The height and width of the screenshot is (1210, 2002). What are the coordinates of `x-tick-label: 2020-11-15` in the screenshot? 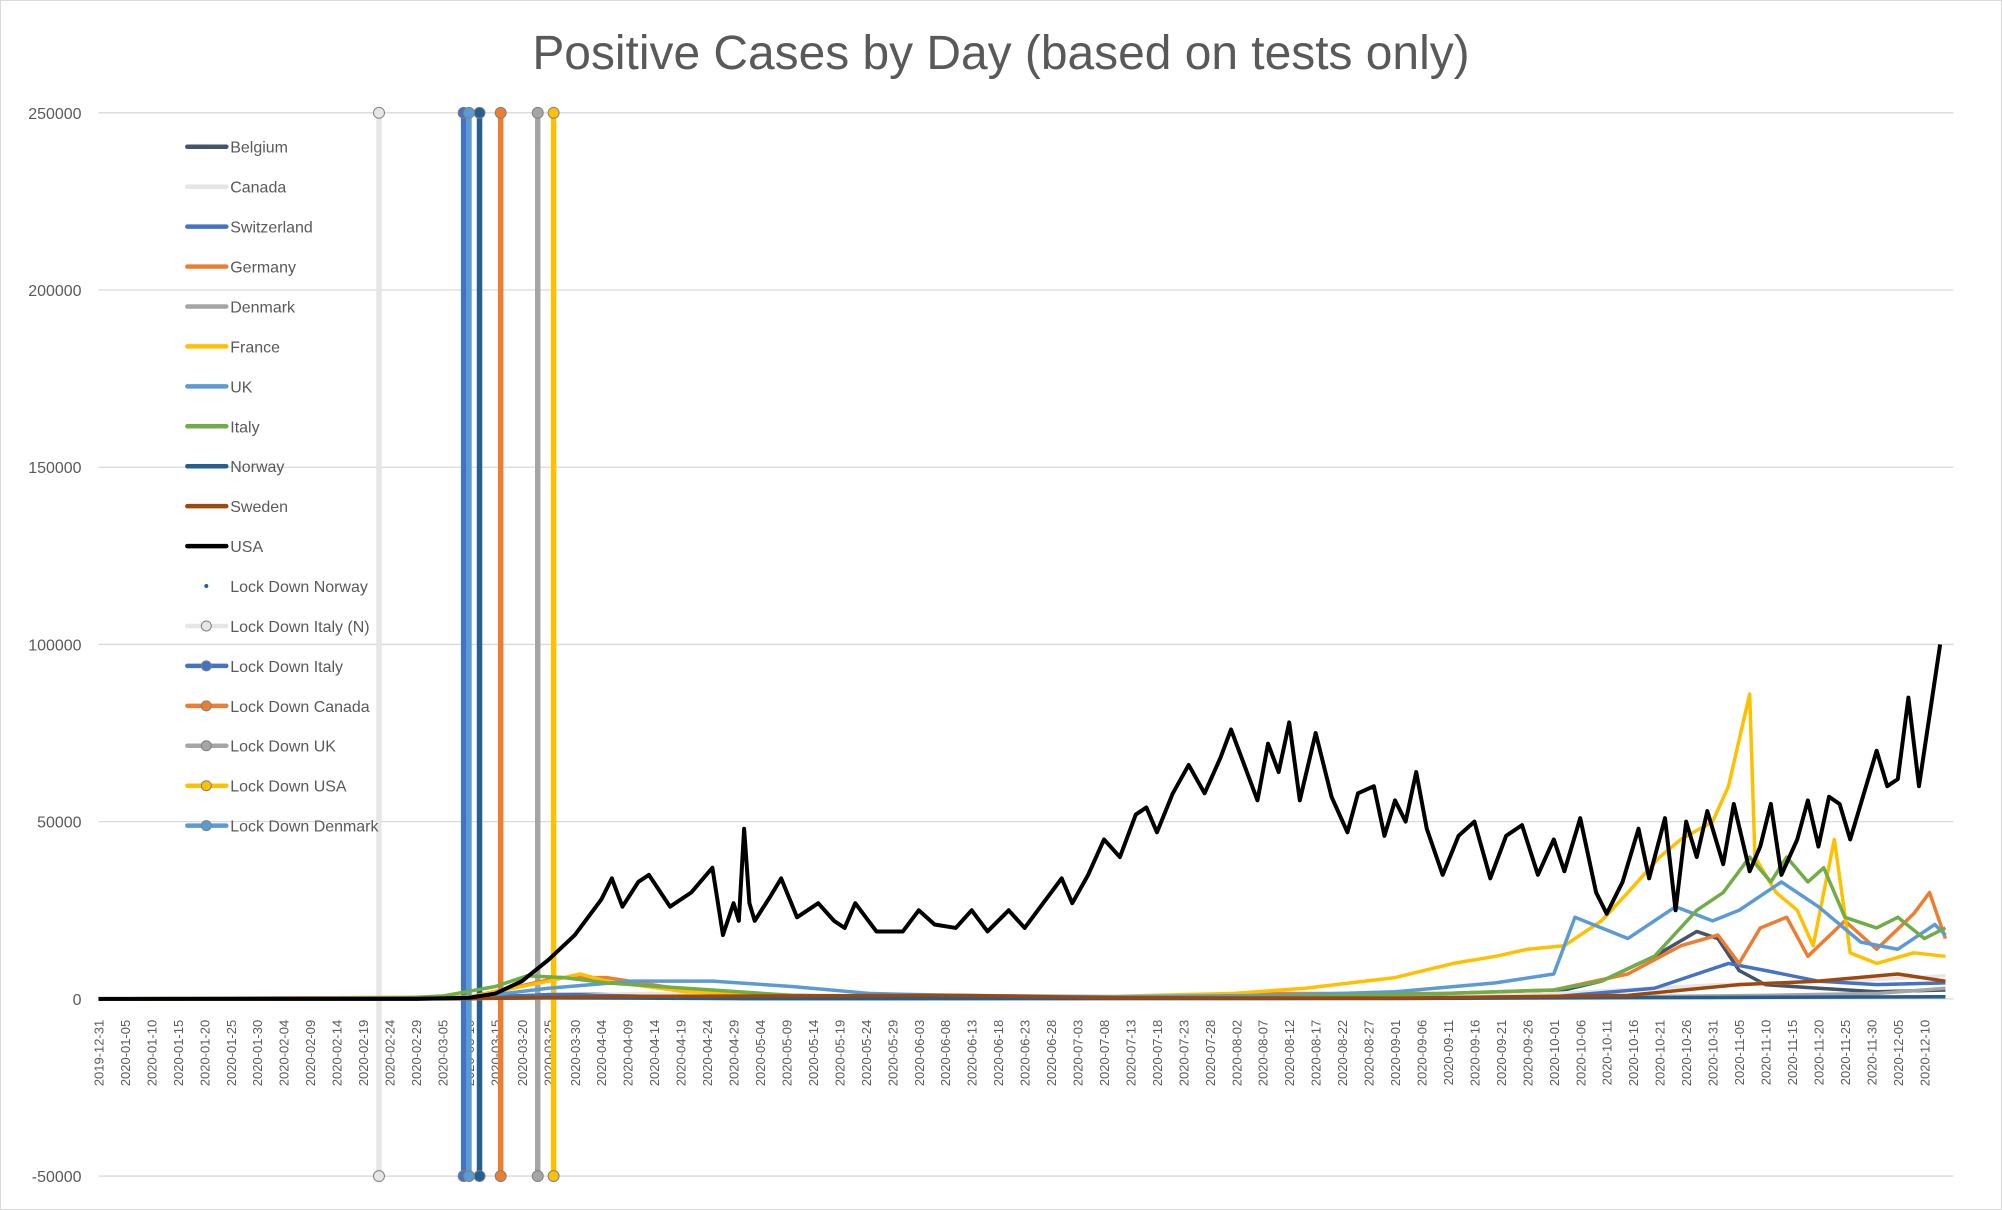 It's located at (1792, 1052).